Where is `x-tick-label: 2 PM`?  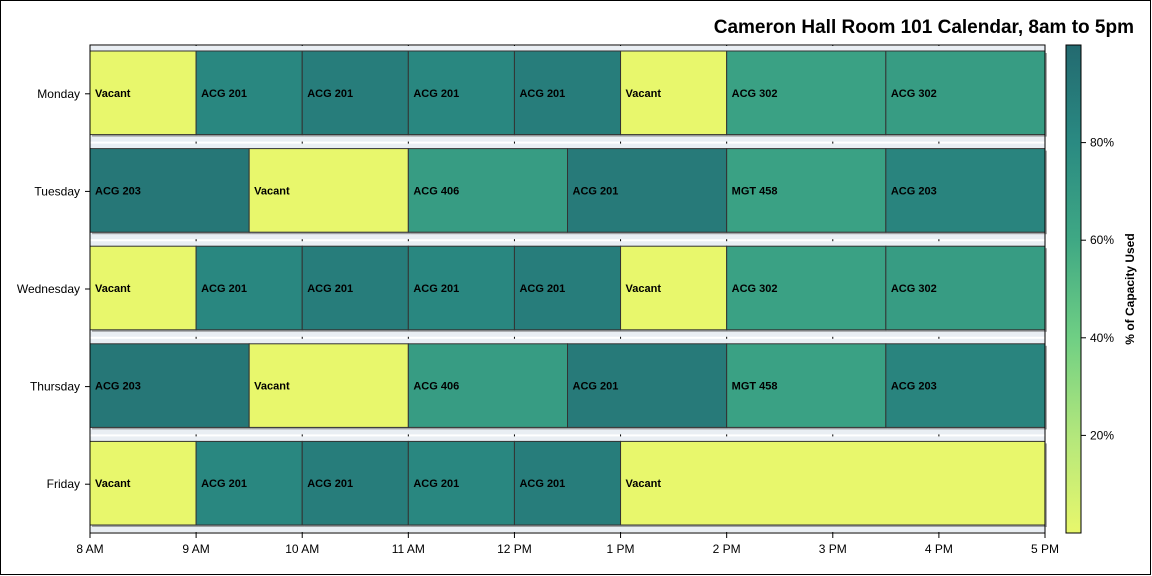 x-tick-label: 2 PM is located at coordinates (727, 549).